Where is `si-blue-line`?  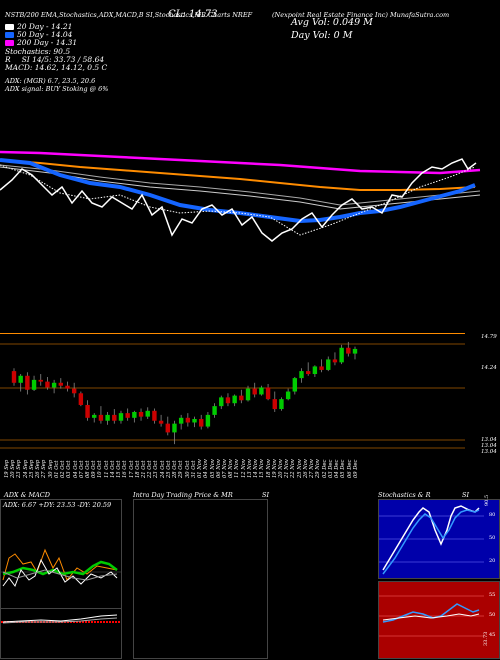 si-blue-line is located at coordinates (431, 613).